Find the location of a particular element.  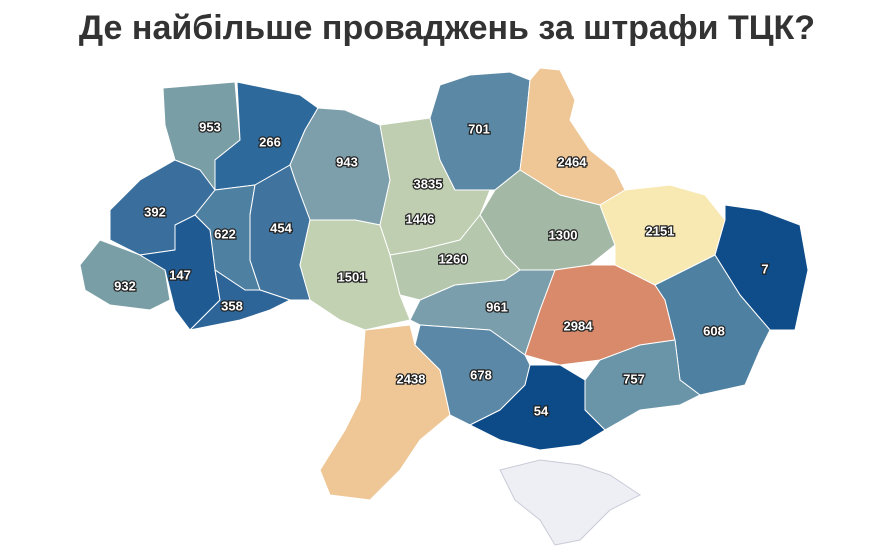

region-label: 932 is located at coordinates (125, 285).